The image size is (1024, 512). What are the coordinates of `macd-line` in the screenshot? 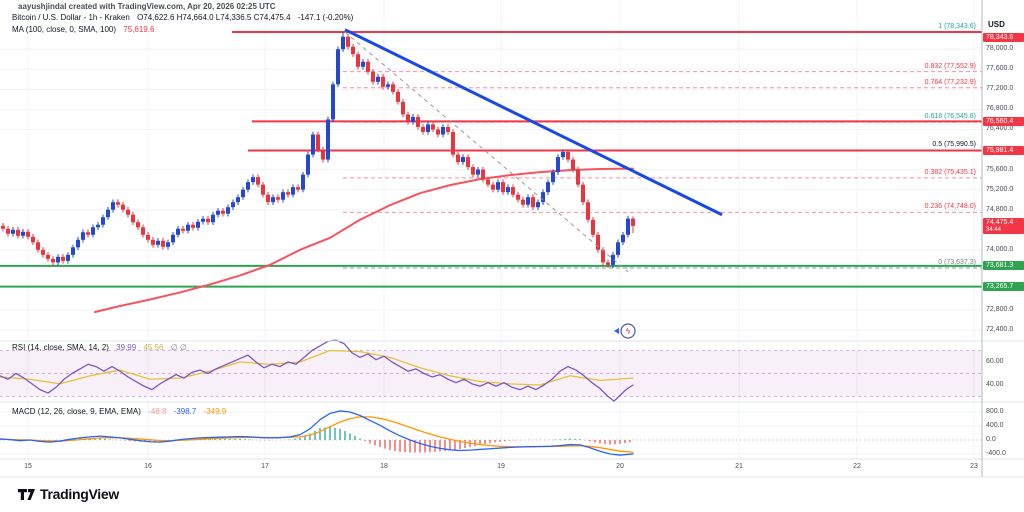 It's located at (317, 433).